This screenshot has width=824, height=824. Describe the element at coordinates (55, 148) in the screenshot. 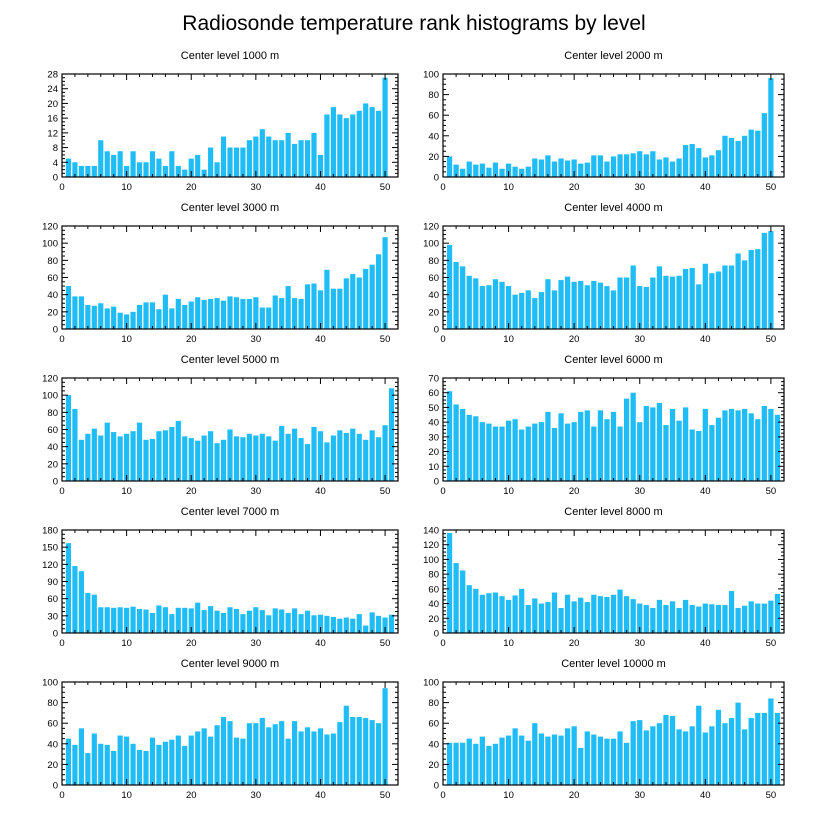

I see `y-tick-label: 8` at that location.